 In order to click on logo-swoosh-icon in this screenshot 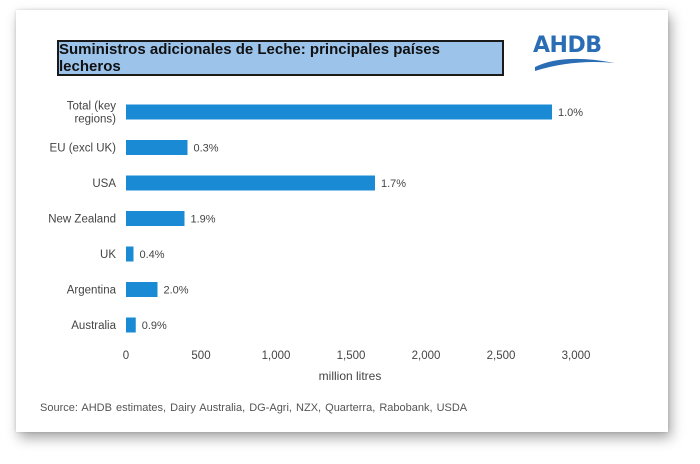, I will do `click(575, 64)`.